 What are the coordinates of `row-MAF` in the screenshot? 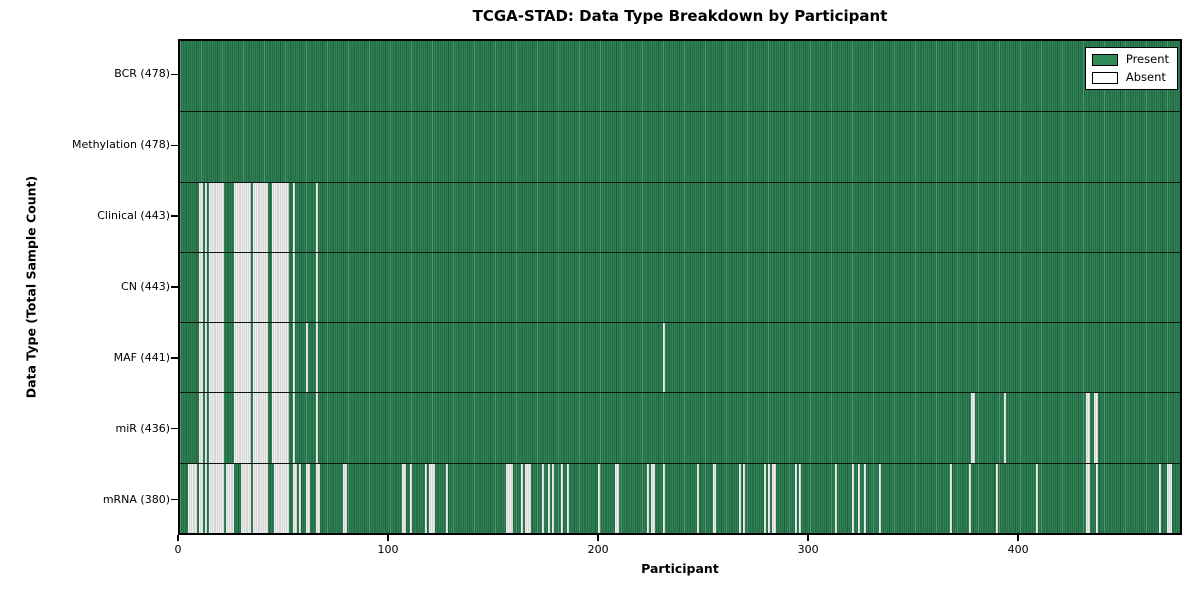 It's located at (680, 357).